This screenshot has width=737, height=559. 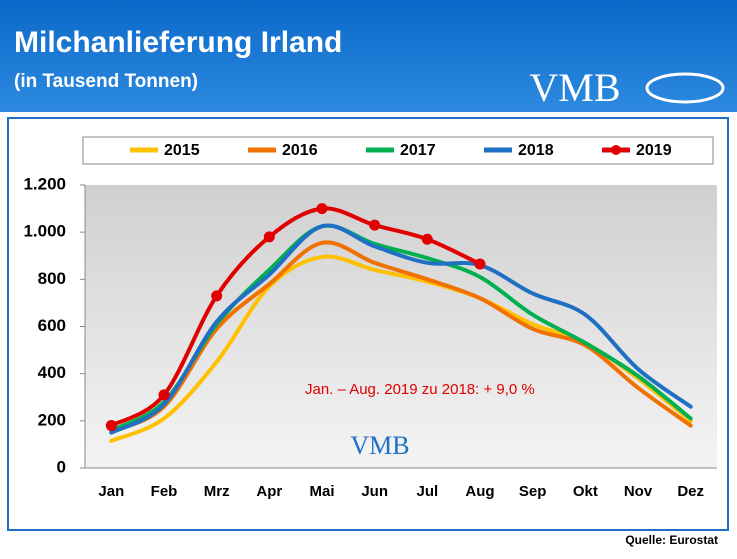 What do you see at coordinates (427, 491) in the screenshot?
I see `x-tick-label: Jul` at bounding box center [427, 491].